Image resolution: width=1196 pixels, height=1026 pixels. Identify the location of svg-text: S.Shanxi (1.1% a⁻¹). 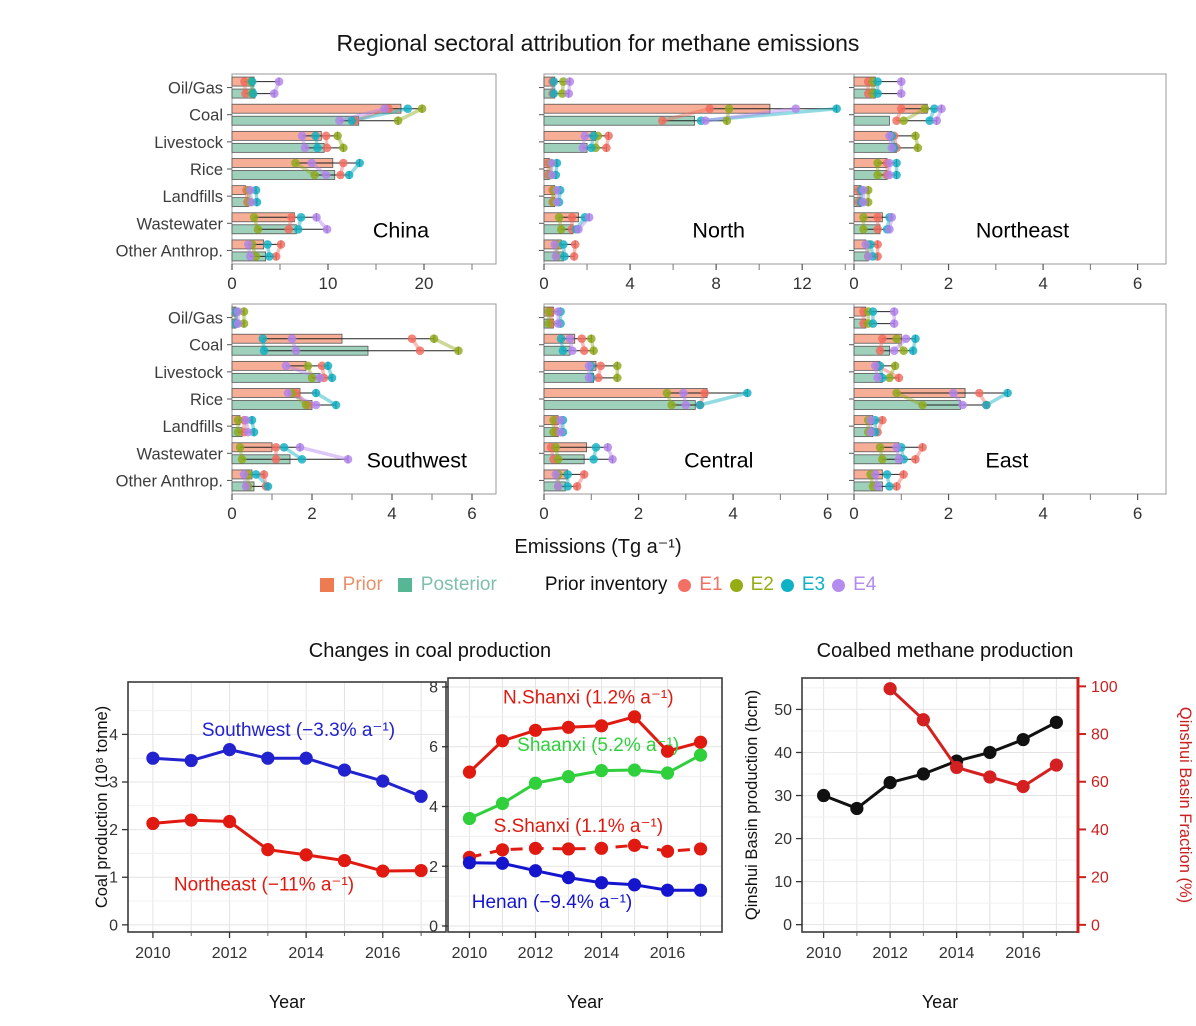
(579, 826).